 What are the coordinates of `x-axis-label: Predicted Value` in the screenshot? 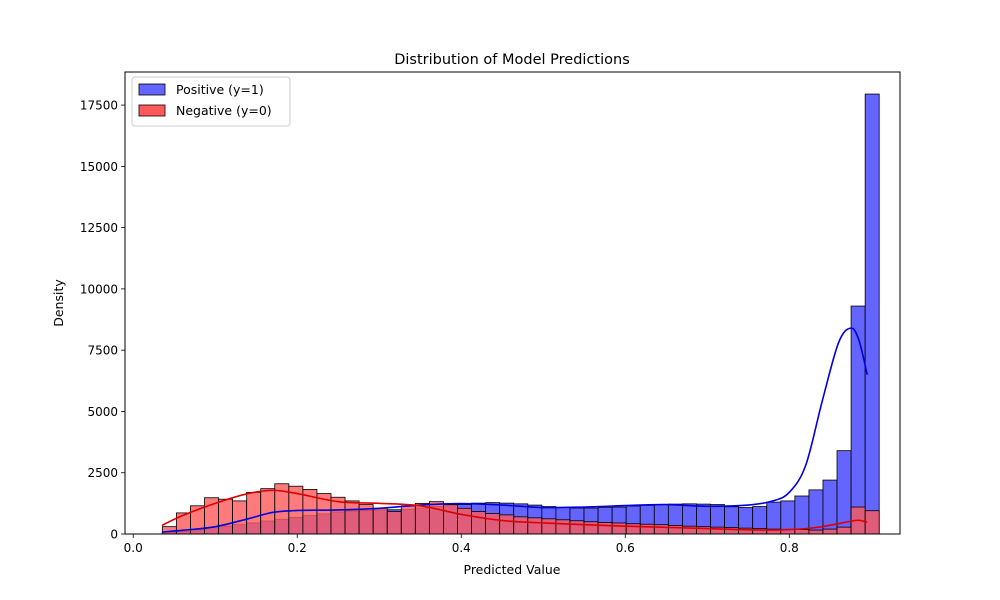 It's located at (512, 569).